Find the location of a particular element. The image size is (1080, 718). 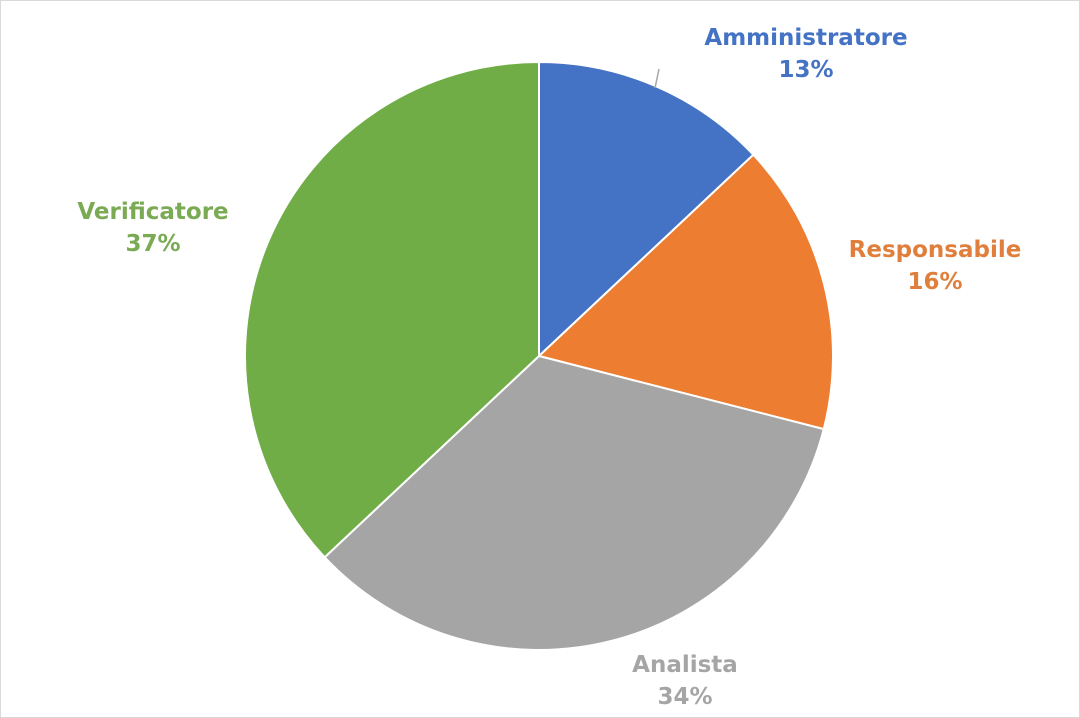

data-label-name-responsabile: Responsabile is located at coordinates (935, 250).